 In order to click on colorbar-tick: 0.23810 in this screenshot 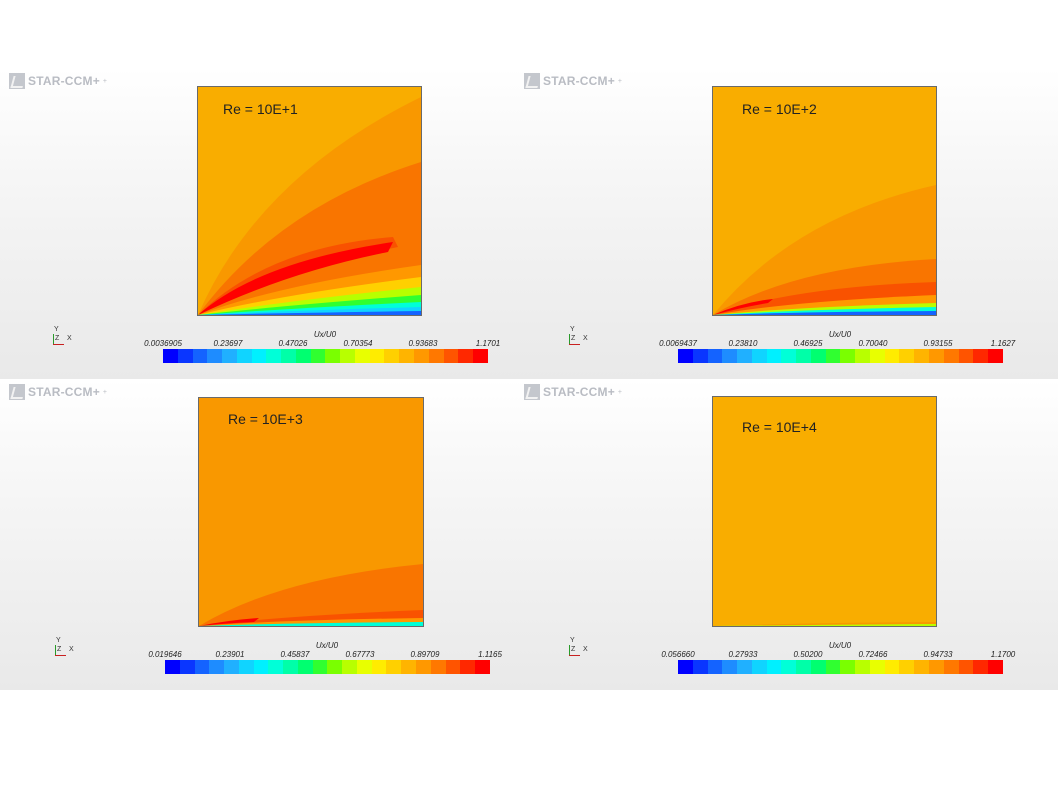, I will do `click(743, 343)`.